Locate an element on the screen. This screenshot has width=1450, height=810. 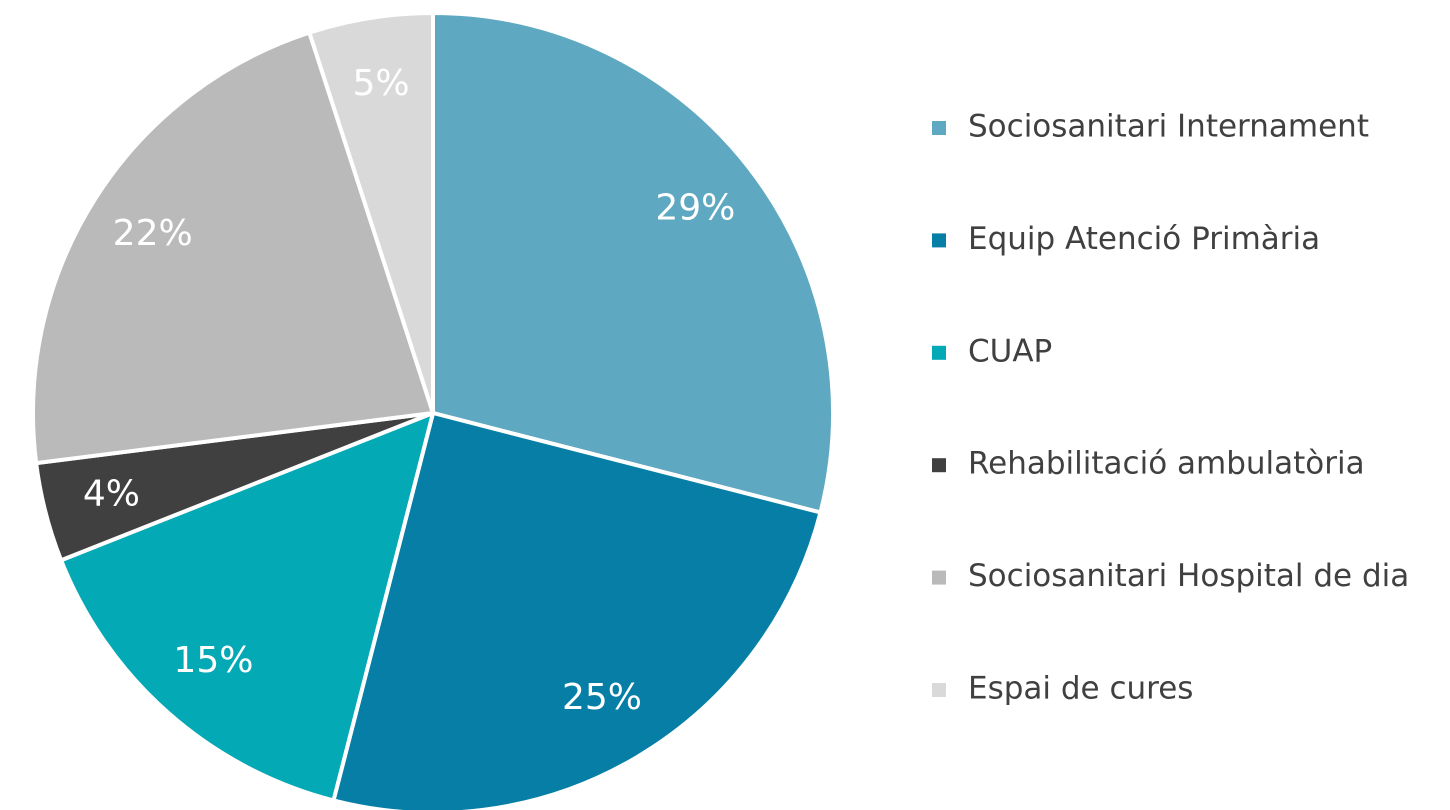
data-label: 5% is located at coordinates (381, 83).